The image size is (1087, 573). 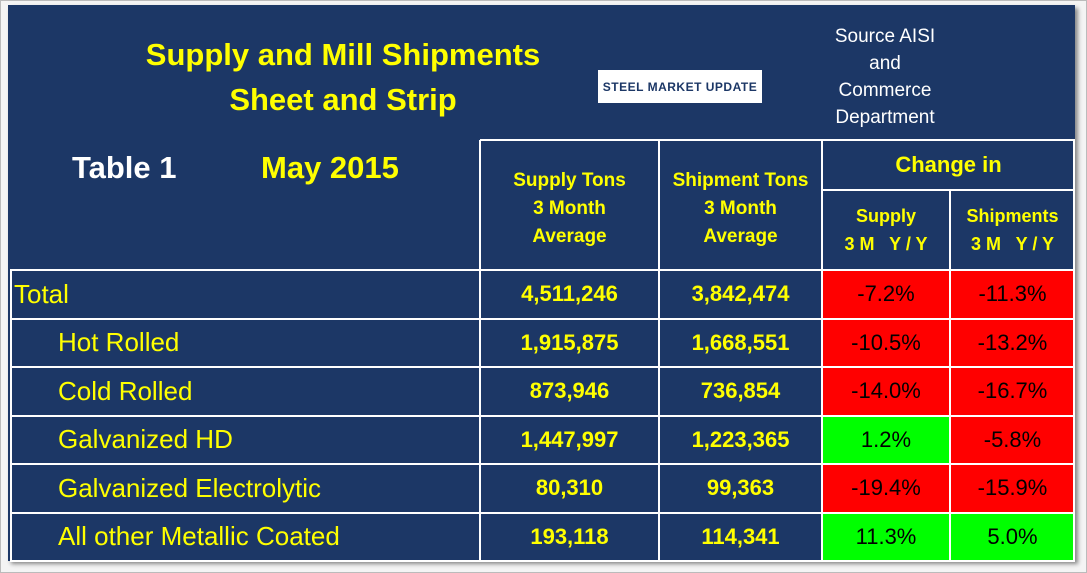 What do you see at coordinates (885, 77) in the screenshot?
I see `source: Source AISI and Commerce Department` at bounding box center [885, 77].